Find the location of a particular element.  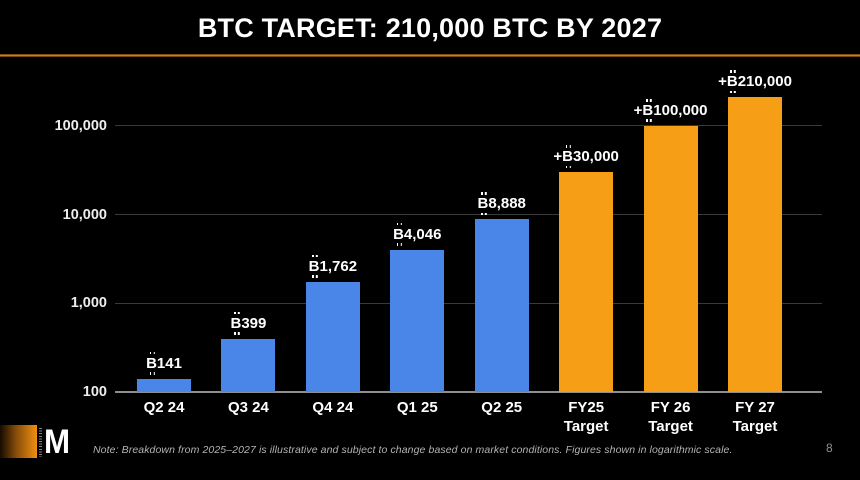

y-axis-tick-label: 100,000 is located at coordinates (80, 125).